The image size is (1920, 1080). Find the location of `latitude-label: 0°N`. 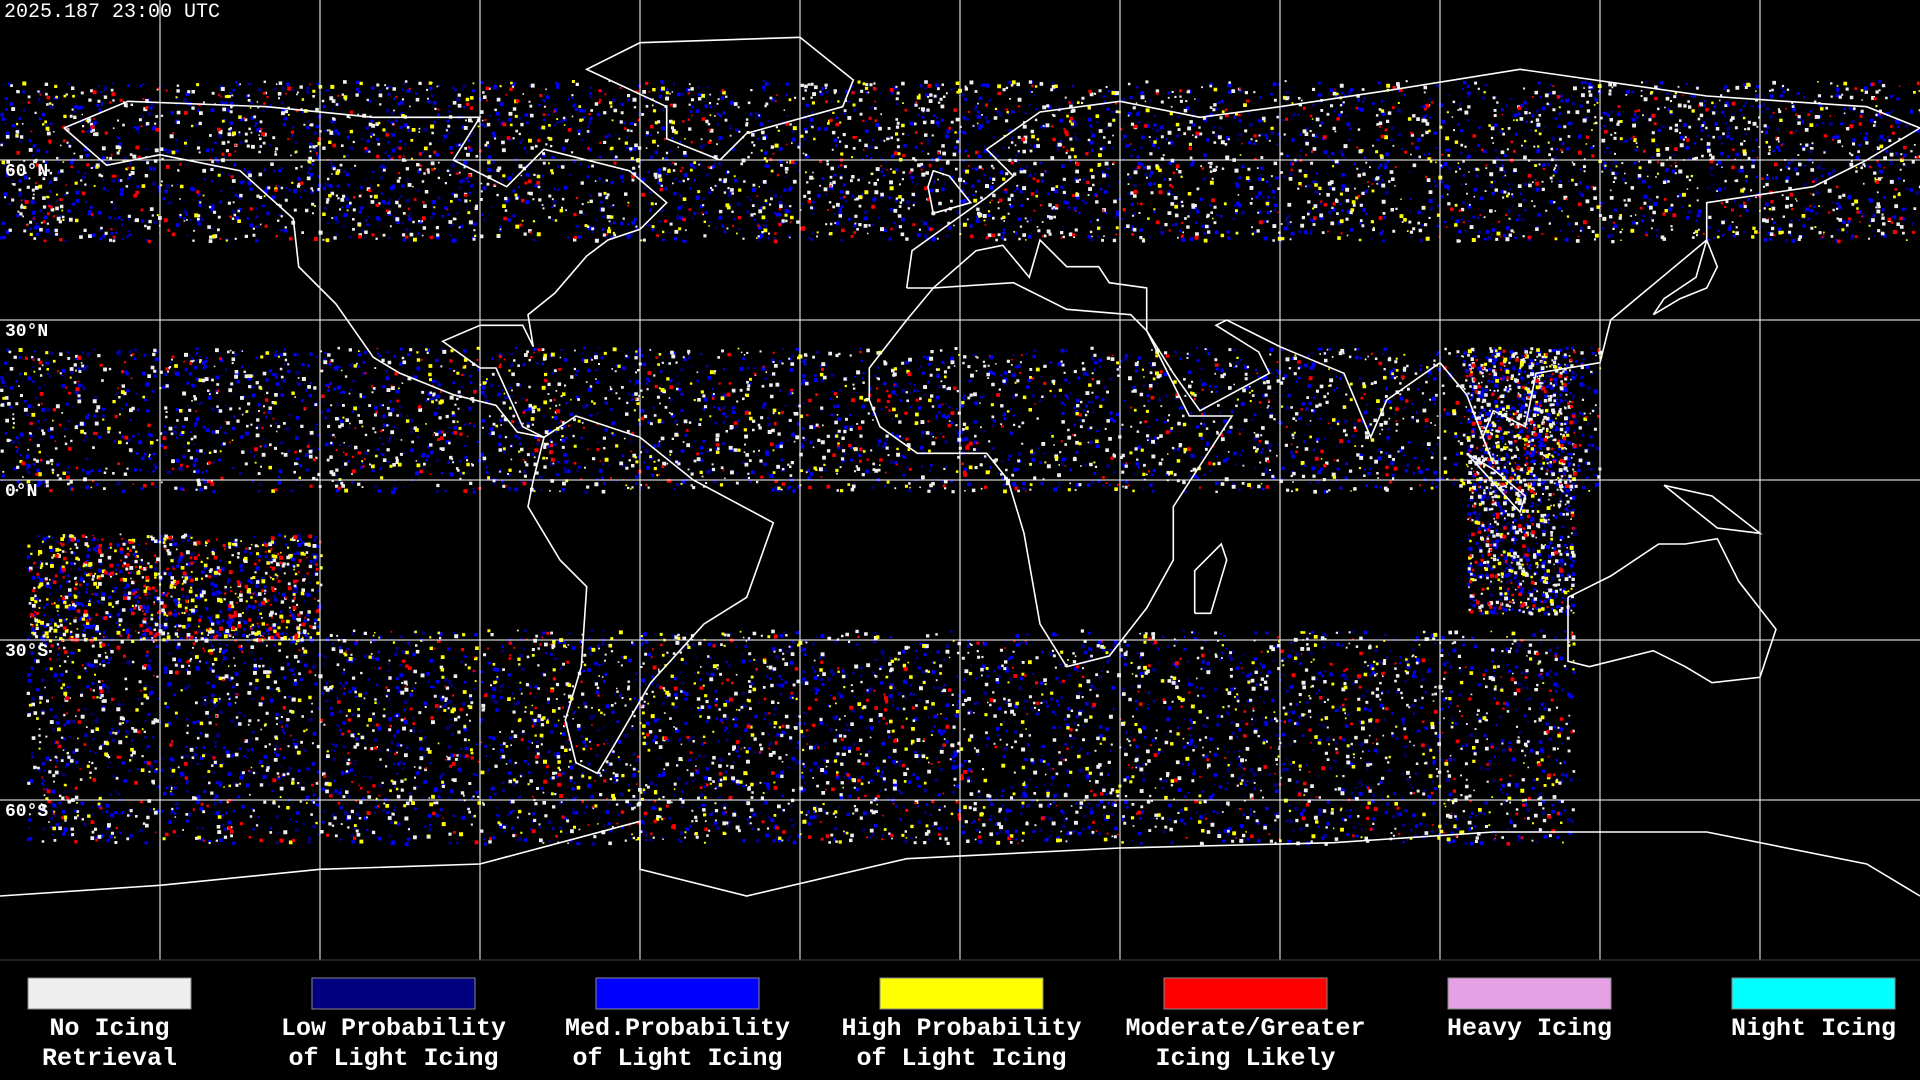

latitude-label: 0°N is located at coordinates (21, 492).